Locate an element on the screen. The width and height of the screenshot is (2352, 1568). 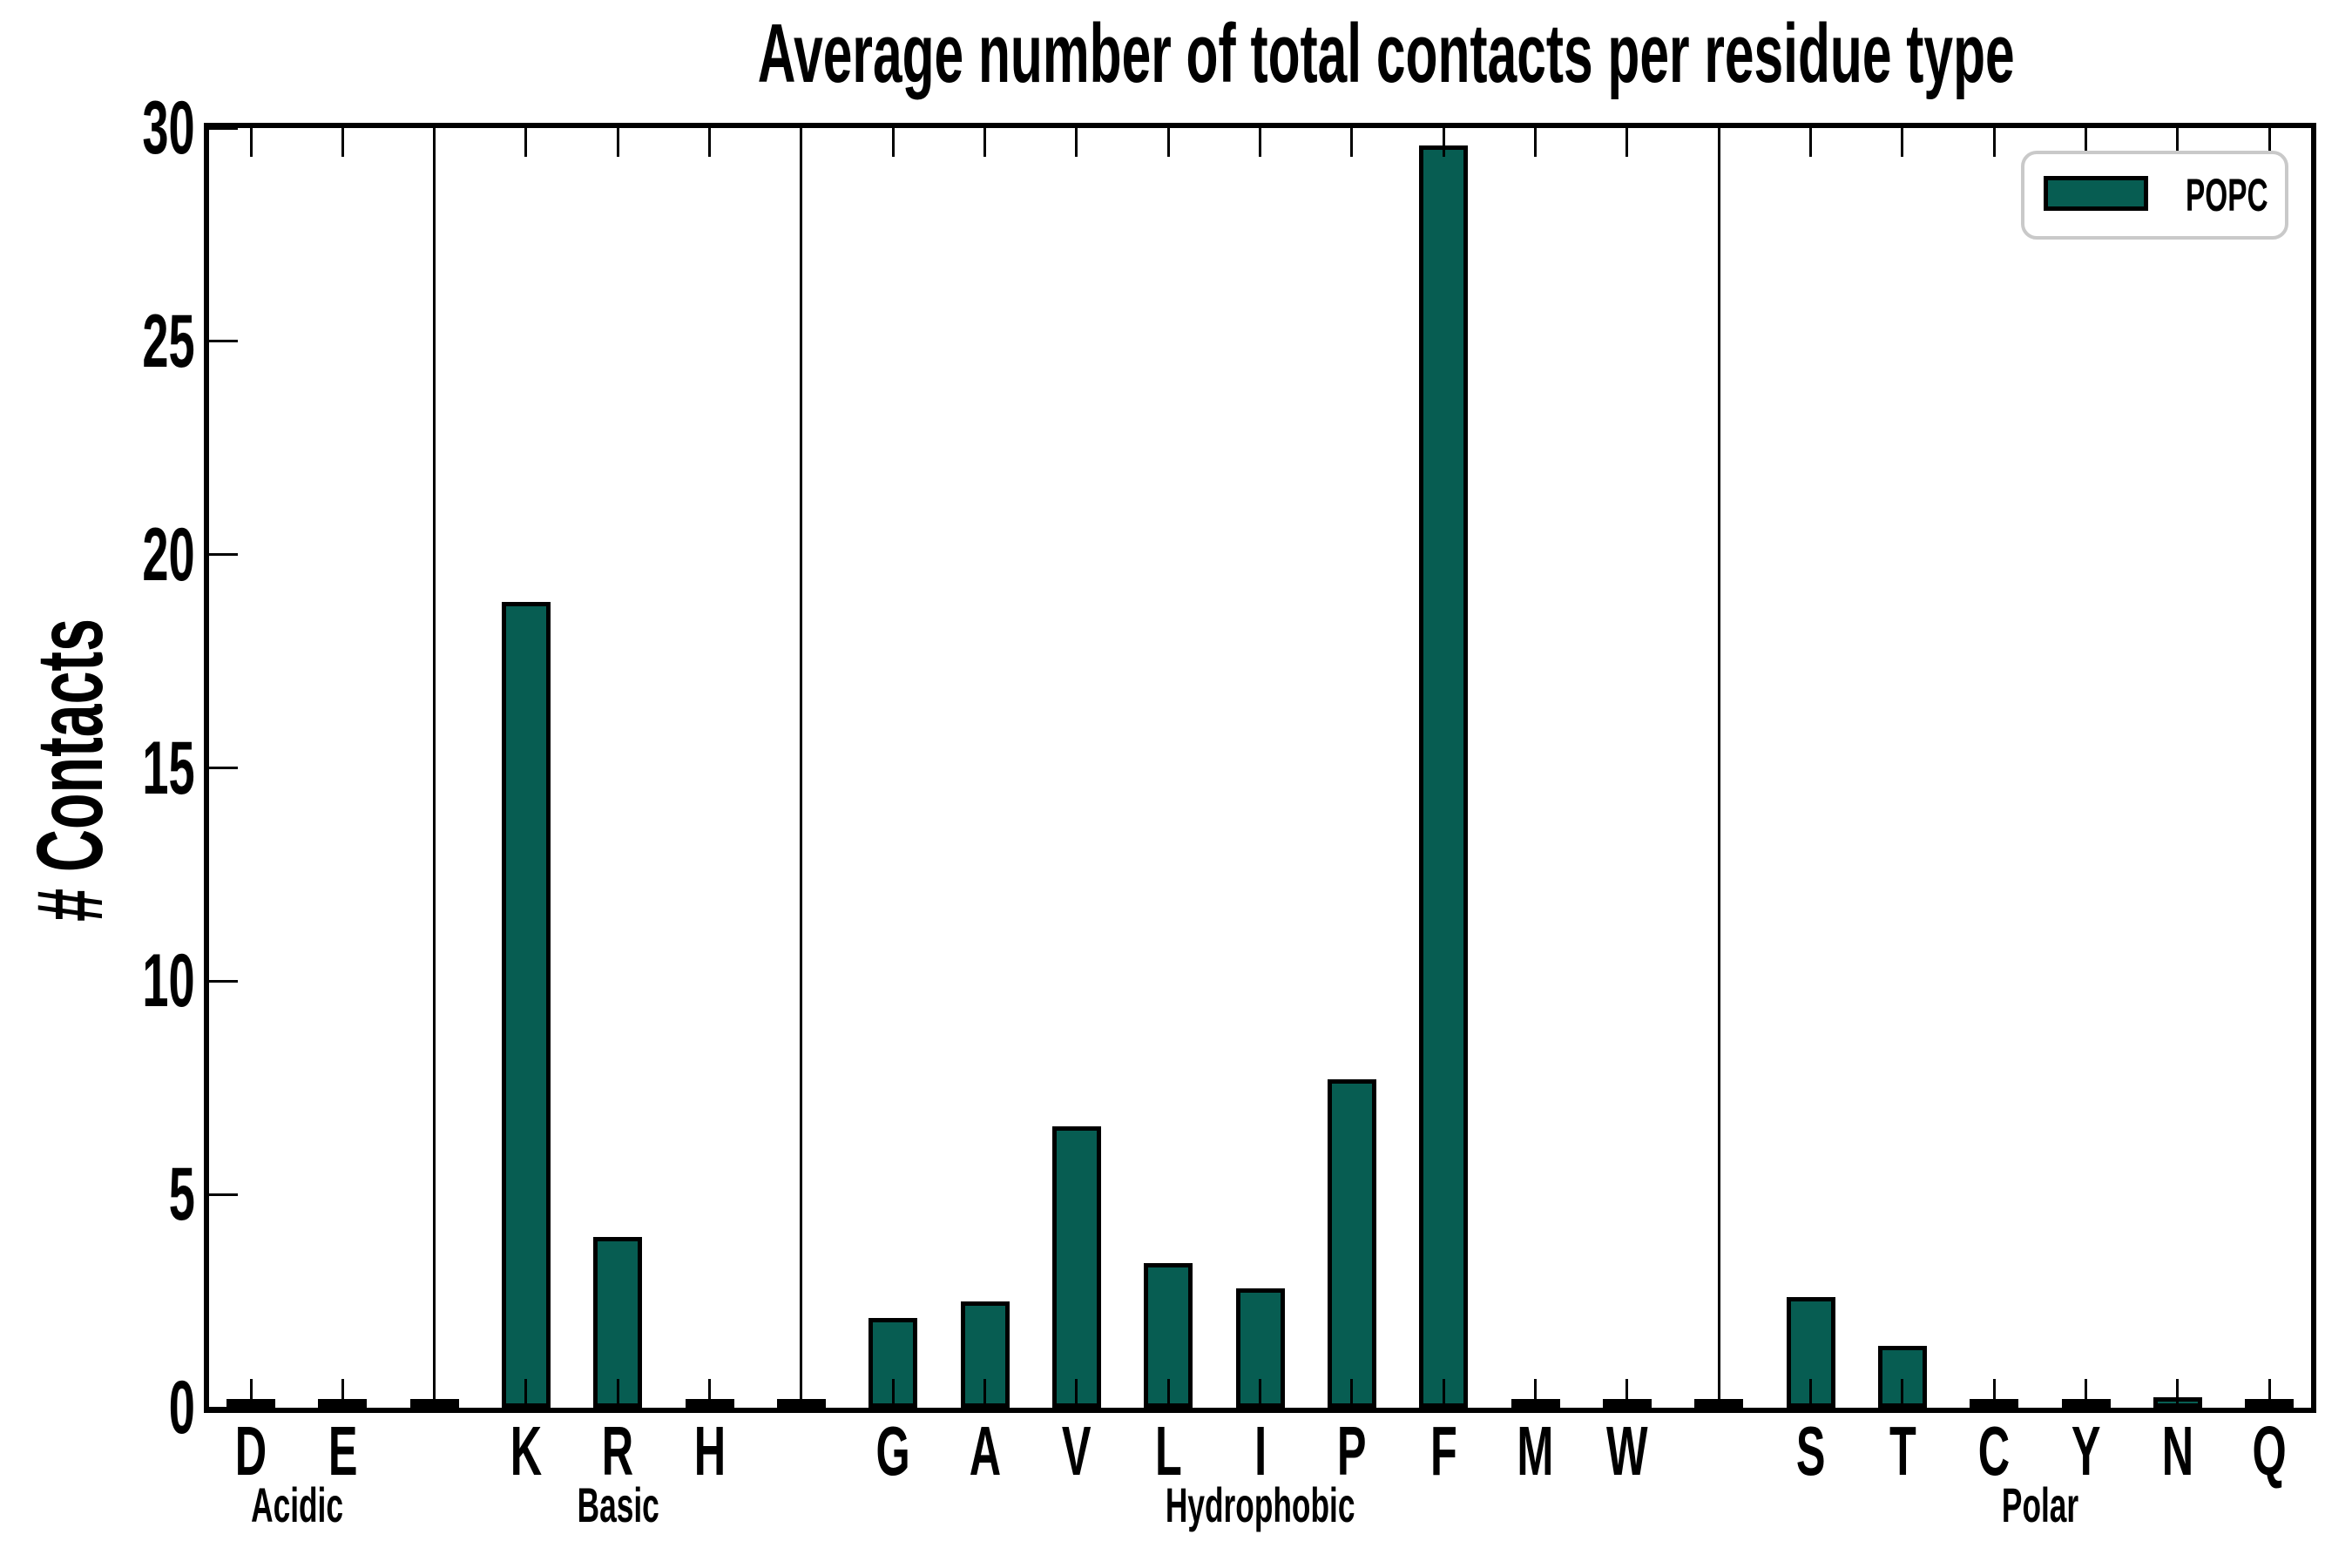
x-tick-label-Y: Y is located at coordinates (2086, 1451).